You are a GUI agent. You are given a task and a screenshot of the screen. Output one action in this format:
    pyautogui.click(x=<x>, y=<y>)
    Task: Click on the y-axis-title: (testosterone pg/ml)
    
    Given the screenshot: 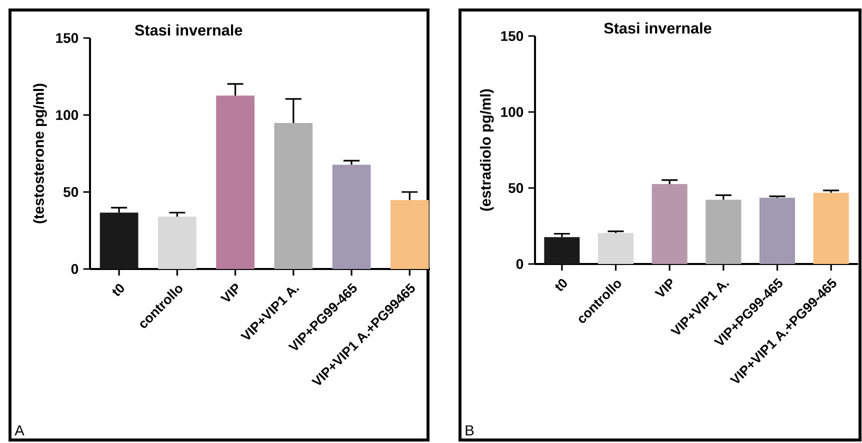 What is the action you would take?
    pyautogui.click(x=40, y=154)
    